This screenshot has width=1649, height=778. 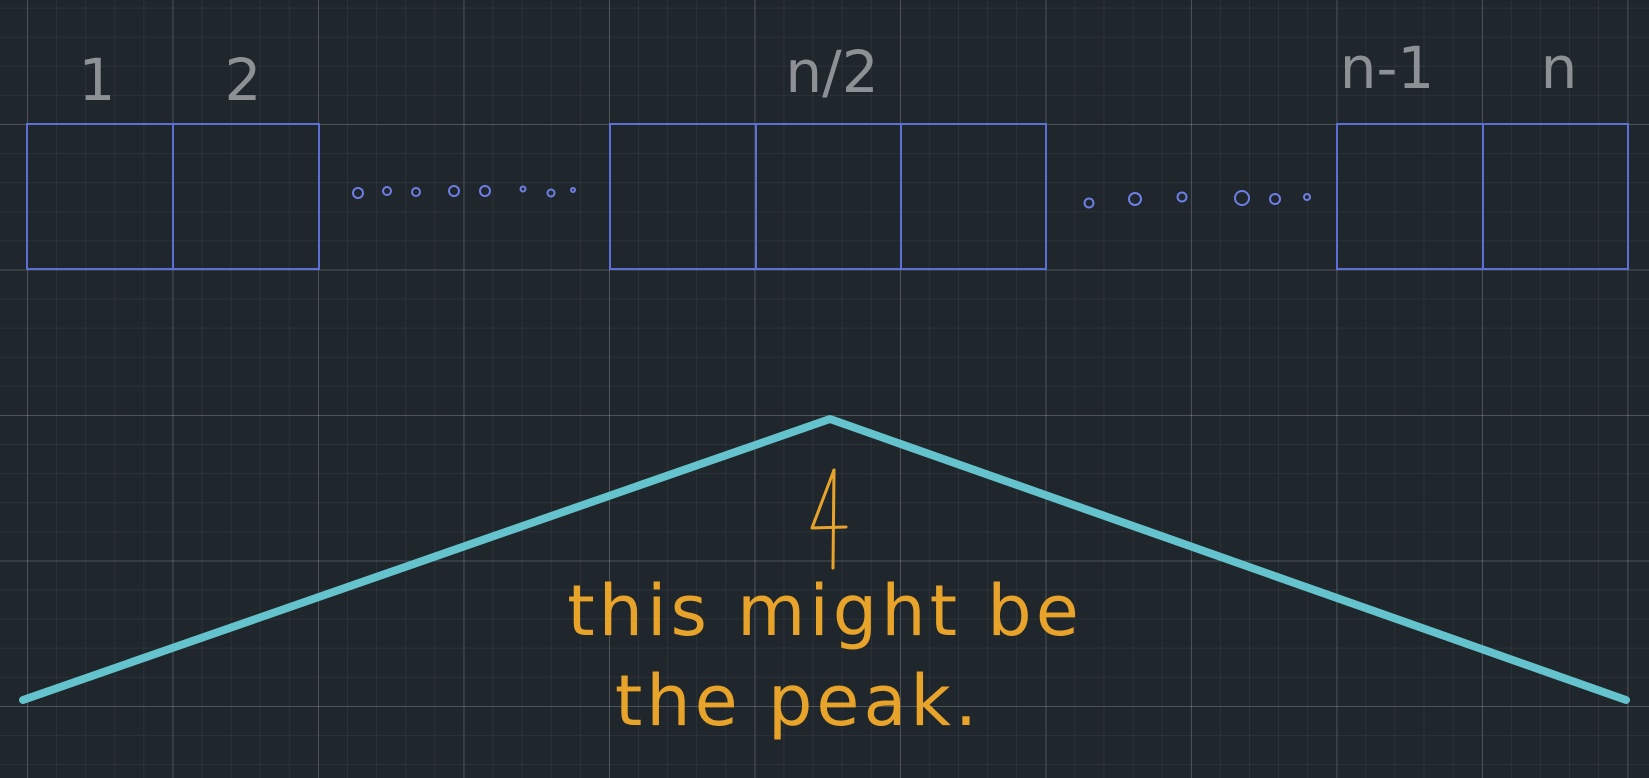 I want to click on array-cells-middle, so click(x=828, y=196).